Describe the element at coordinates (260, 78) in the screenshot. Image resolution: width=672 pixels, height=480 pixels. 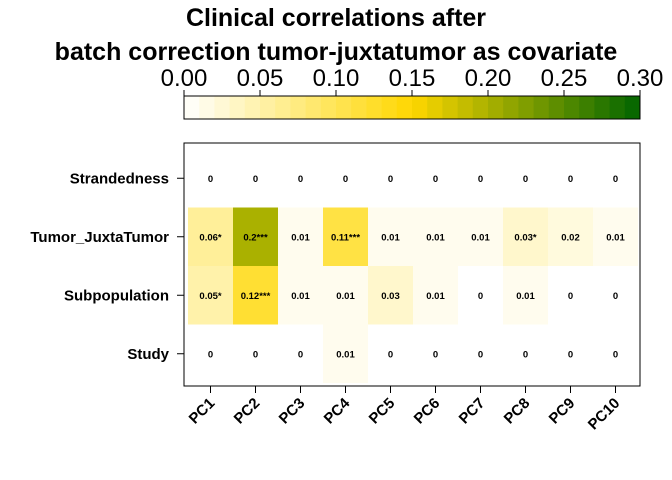
I see `colorbar-tick-label: 0.05` at that location.